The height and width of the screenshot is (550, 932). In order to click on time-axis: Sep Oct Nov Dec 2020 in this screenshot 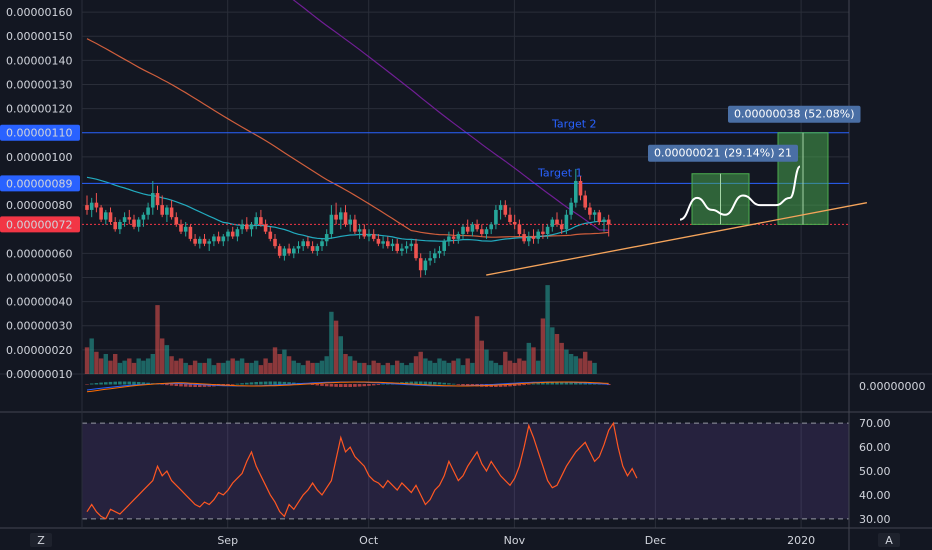, I will do `click(516, 540)`.